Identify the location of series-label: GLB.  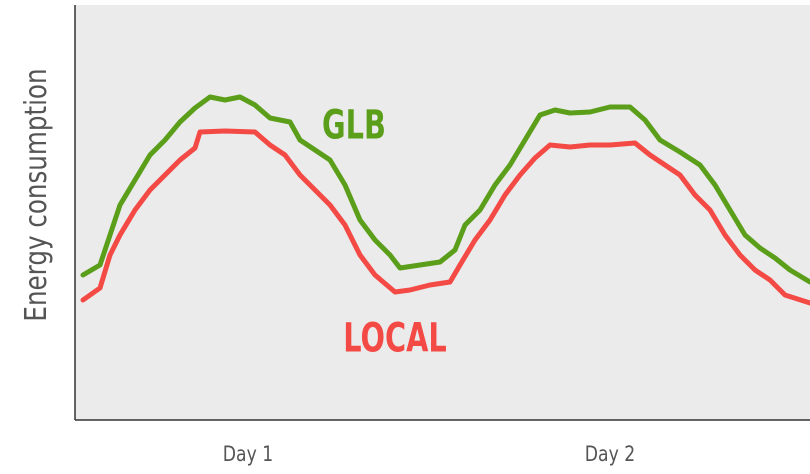
(354, 126).